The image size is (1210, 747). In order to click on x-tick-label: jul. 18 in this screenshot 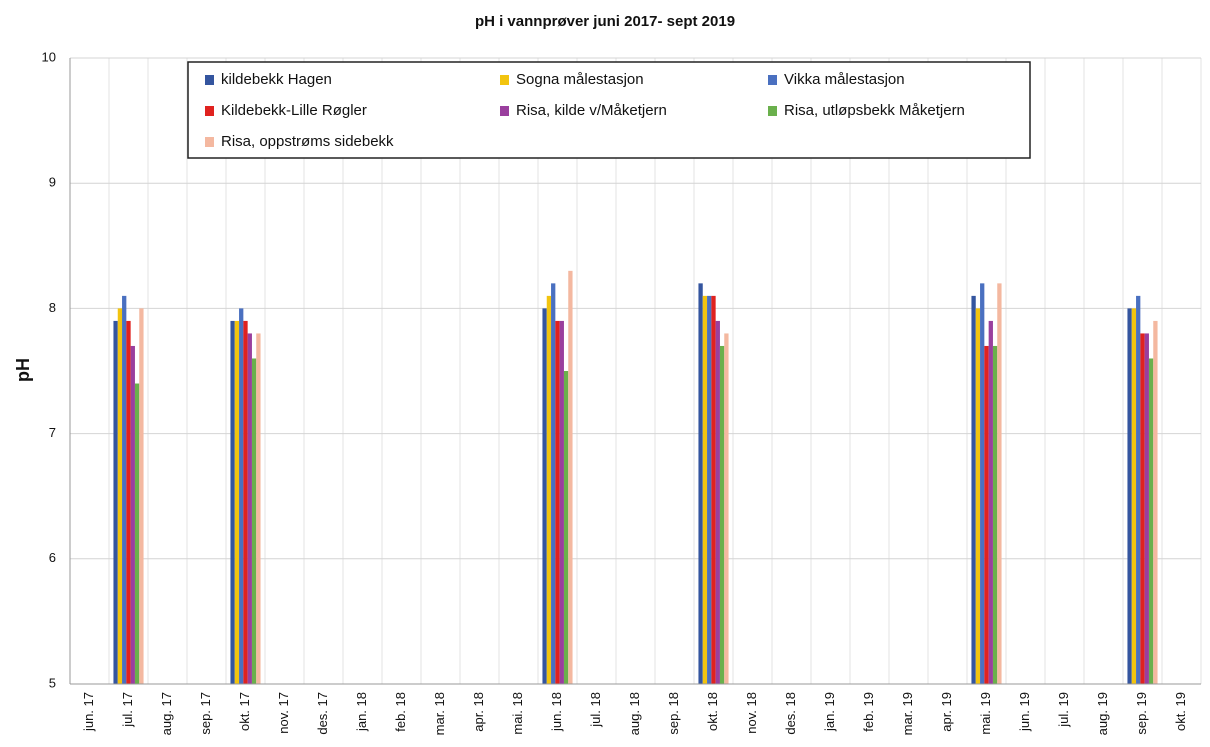, I will do `click(595, 710)`.